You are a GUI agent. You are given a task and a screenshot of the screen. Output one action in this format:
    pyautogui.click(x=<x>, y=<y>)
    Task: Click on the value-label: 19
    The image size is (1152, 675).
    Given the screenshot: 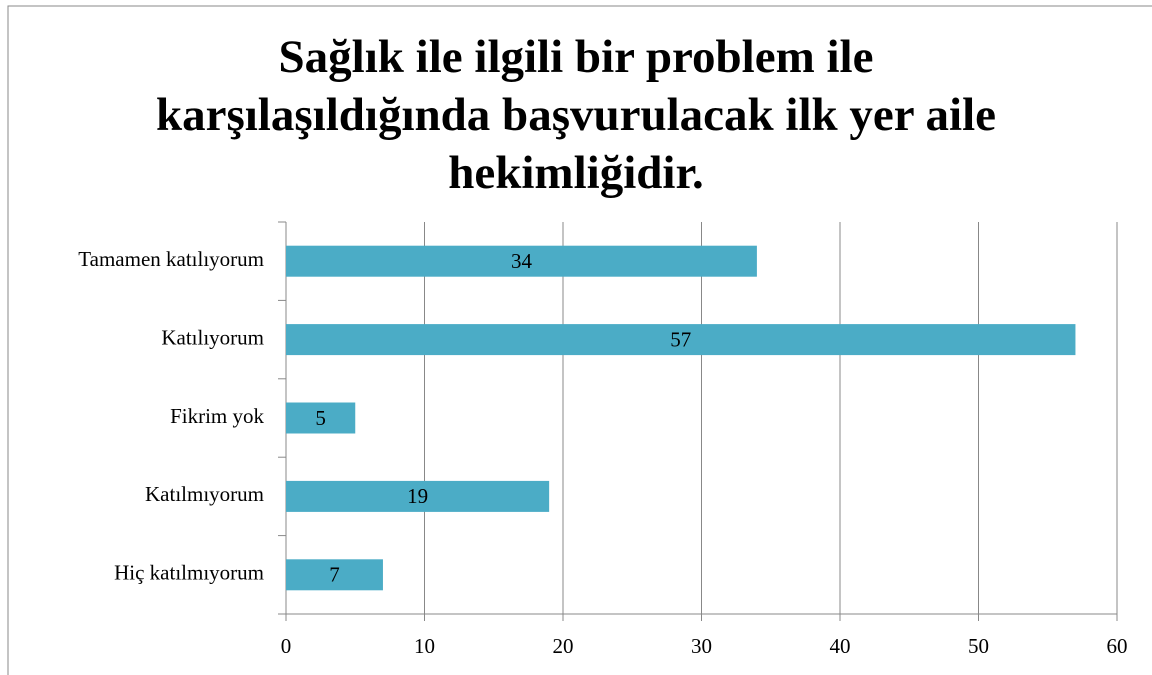 What is the action you would take?
    pyautogui.click(x=417, y=496)
    